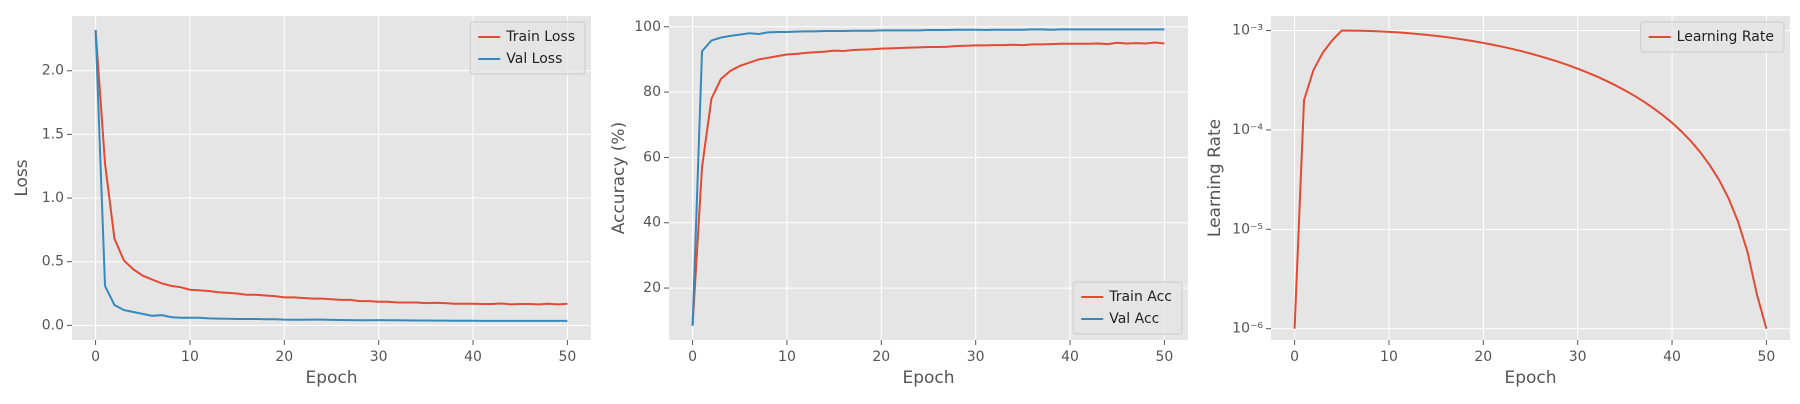 Image resolution: width=1800 pixels, height=404 pixels. I want to click on legend-text: Train Acc, so click(1140, 297).